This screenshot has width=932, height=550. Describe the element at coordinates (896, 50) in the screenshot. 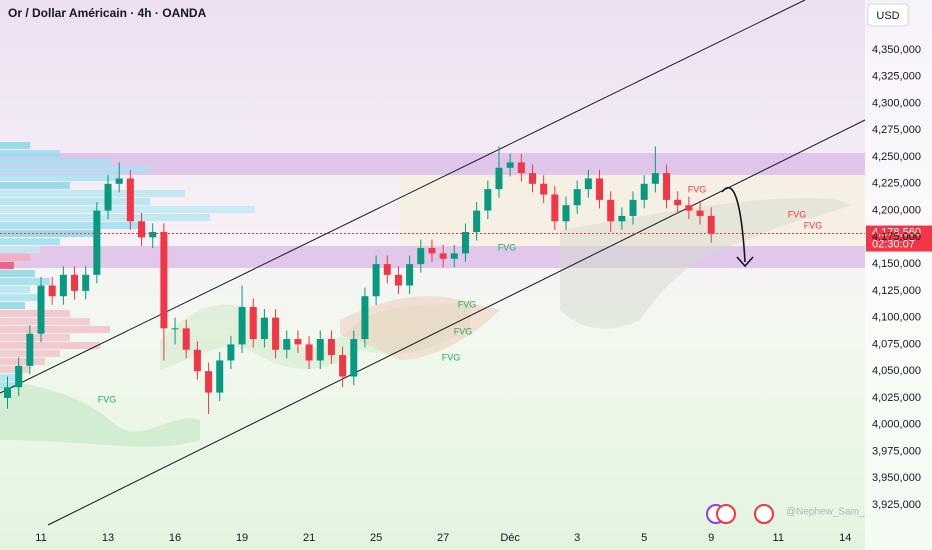

I see `y-tick-label: 4,350,000` at that location.